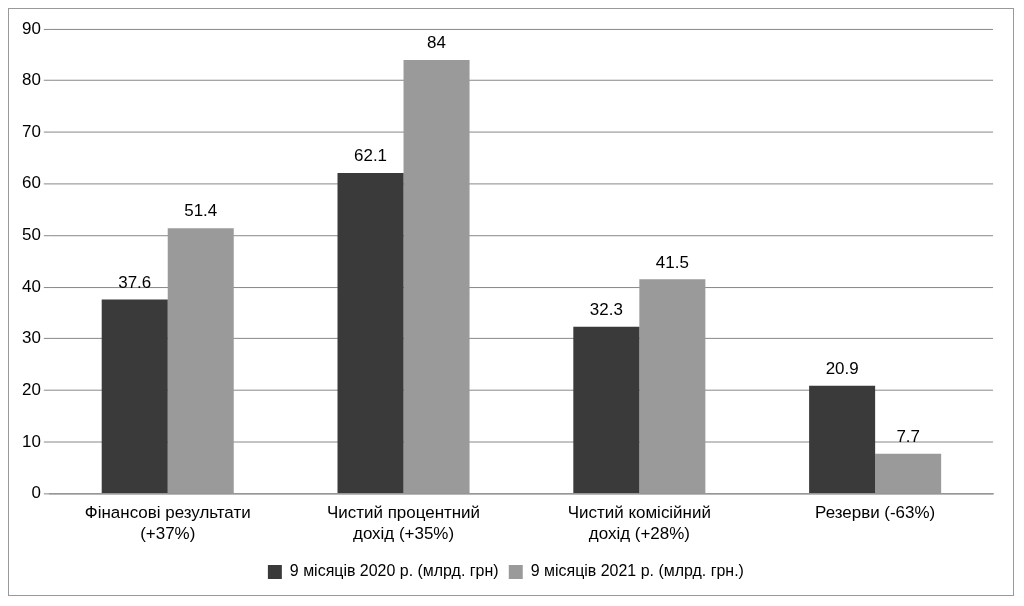  I want to click on x-tick-label: Чистий комісійний дохід (+28%), so click(639, 523).